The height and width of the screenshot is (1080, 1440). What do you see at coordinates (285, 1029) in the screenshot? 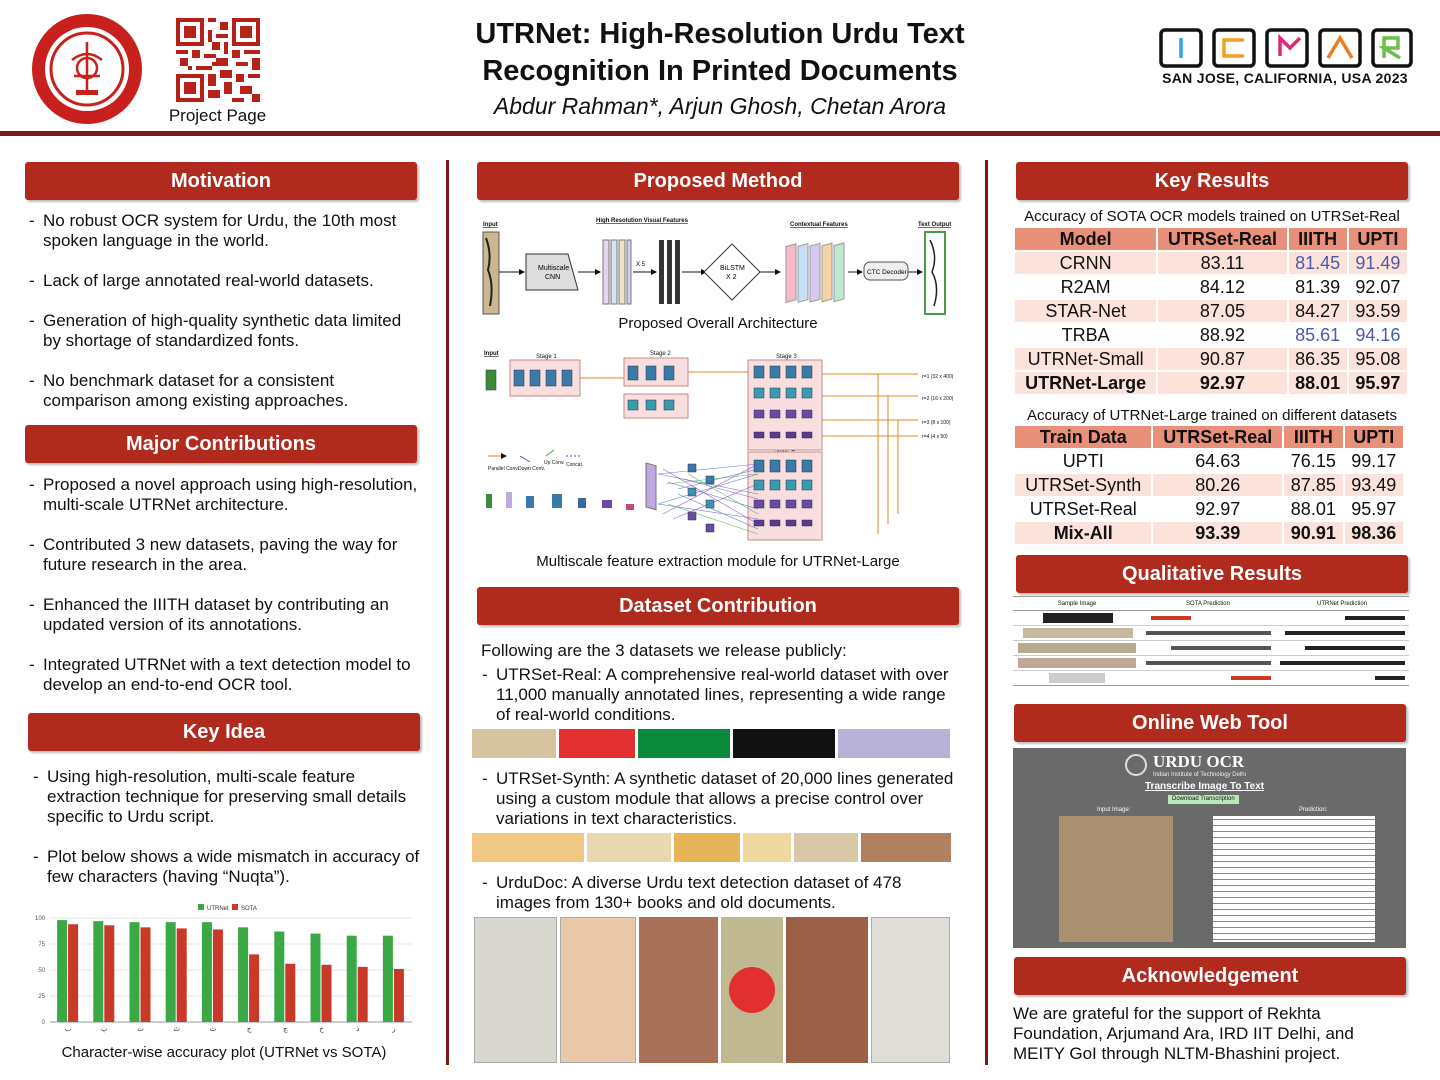
I see `x-tick-label: چ` at bounding box center [285, 1029].